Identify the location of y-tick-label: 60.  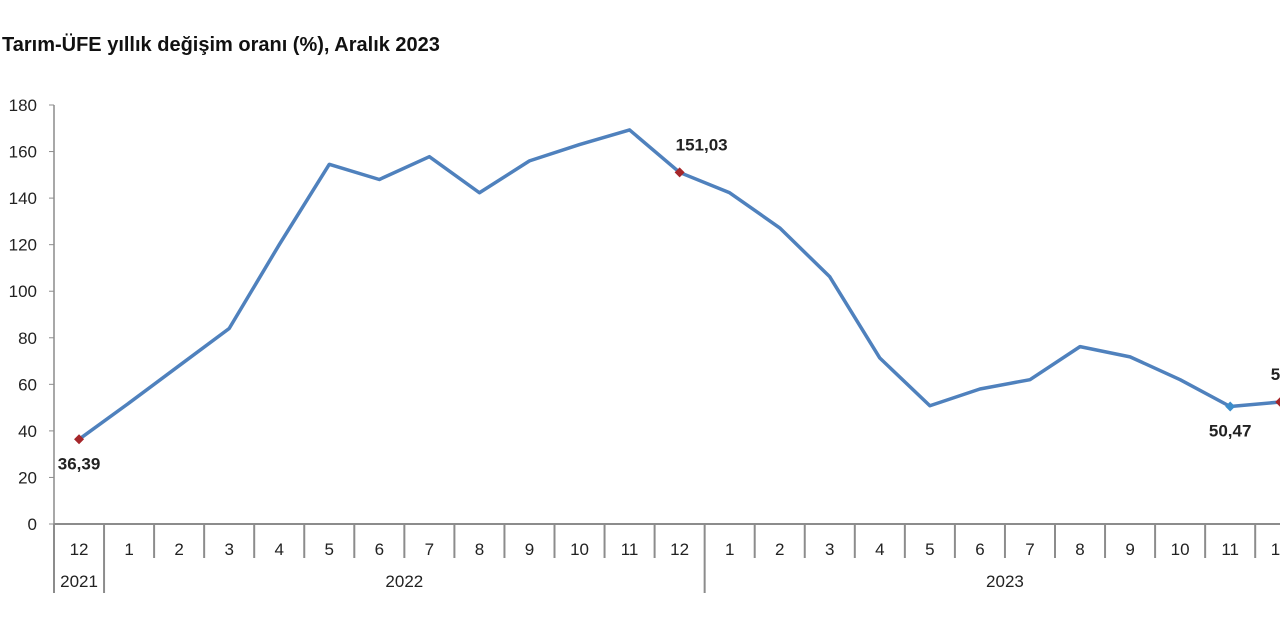
(27, 384).